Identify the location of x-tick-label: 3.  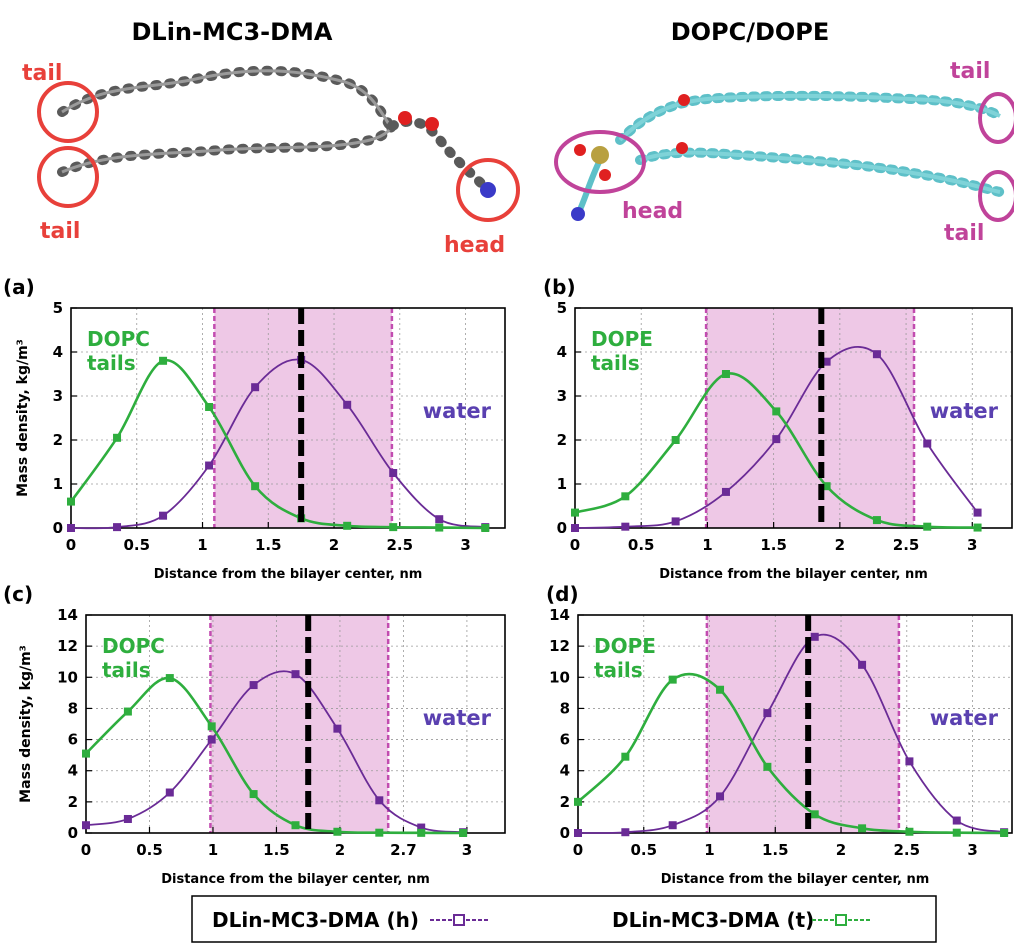
(972, 545).